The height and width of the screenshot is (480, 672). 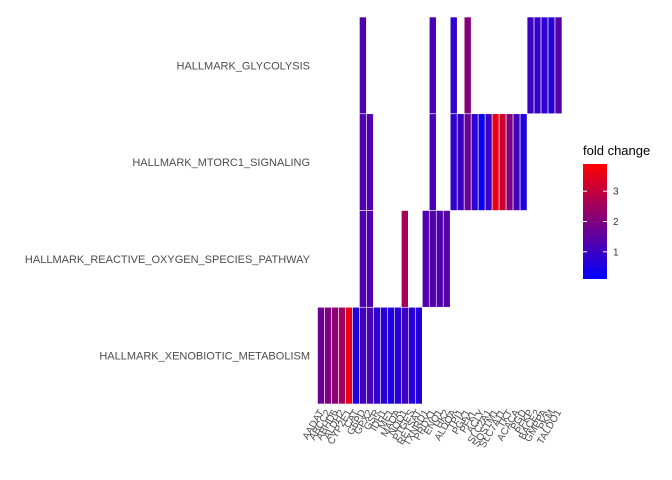 What do you see at coordinates (221, 163) in the screenshot?
I see `y-tick-label: HALLMARK_MTORC1_SIGNALING` at bounding box center [221, 163].